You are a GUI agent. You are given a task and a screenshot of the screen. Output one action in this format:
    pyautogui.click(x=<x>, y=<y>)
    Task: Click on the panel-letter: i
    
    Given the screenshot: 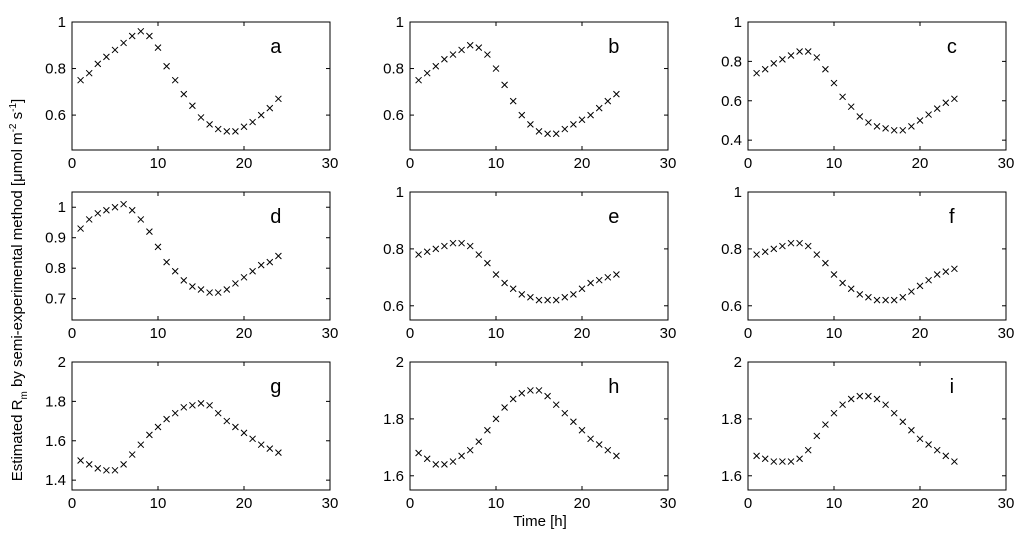 What is the action you would take?
    pyautogui.click(x=952, y=387)
    